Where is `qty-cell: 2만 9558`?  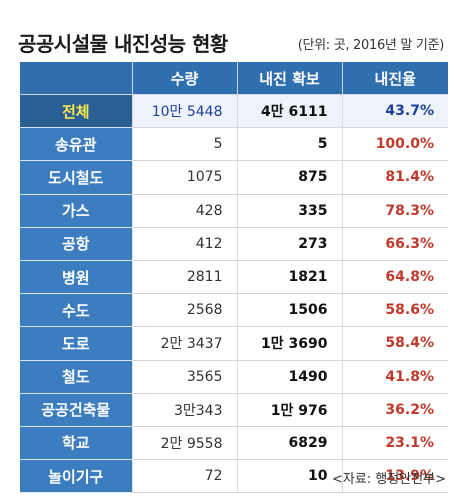
qty-cell: 2만 9558 is located at coordinates (184, 443).